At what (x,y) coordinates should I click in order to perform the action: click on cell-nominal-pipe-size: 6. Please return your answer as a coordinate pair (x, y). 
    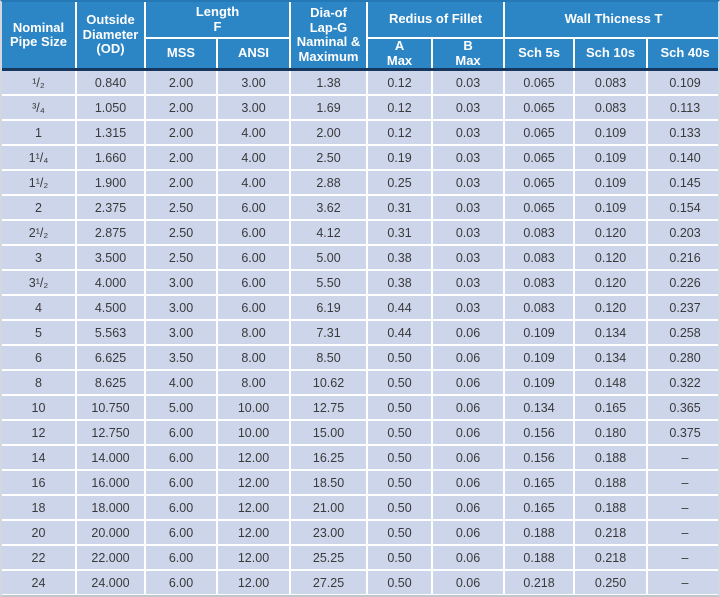
    Looking at the image, I should click on (39, 358).